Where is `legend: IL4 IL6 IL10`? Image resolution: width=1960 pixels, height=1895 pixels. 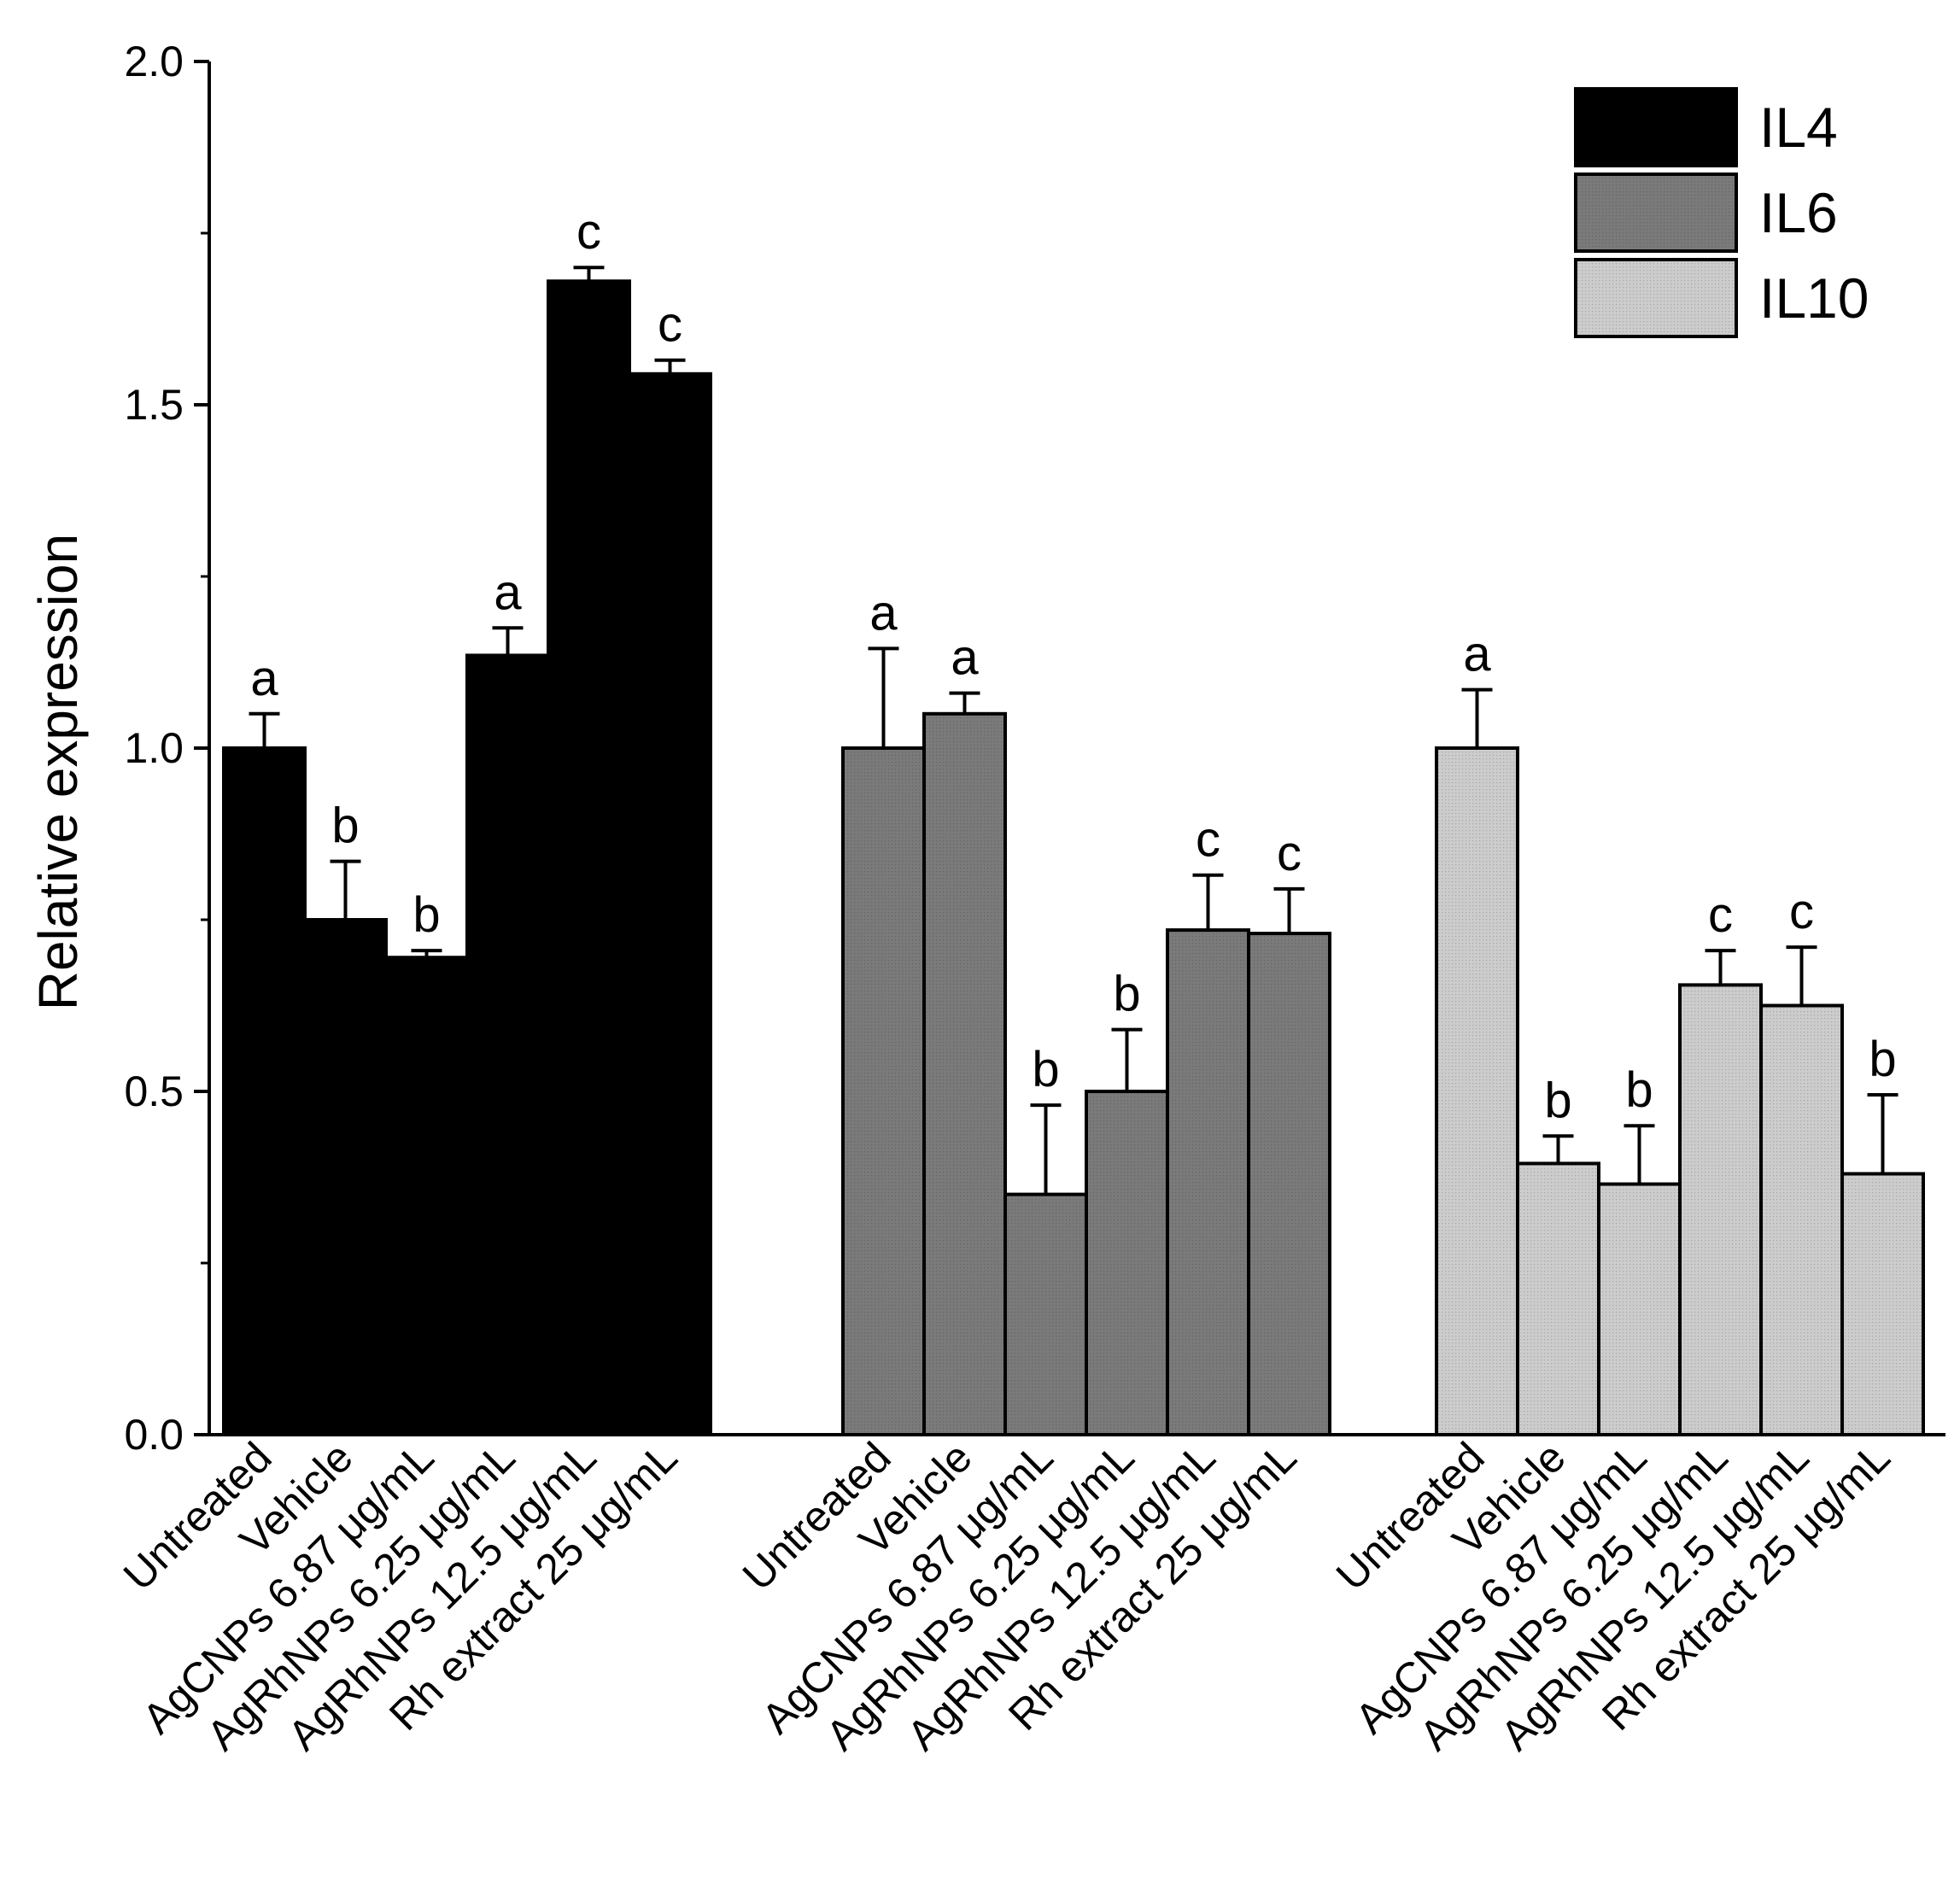 legend: IL4 IL6 IL10 is located at coordinates (1722, 212).